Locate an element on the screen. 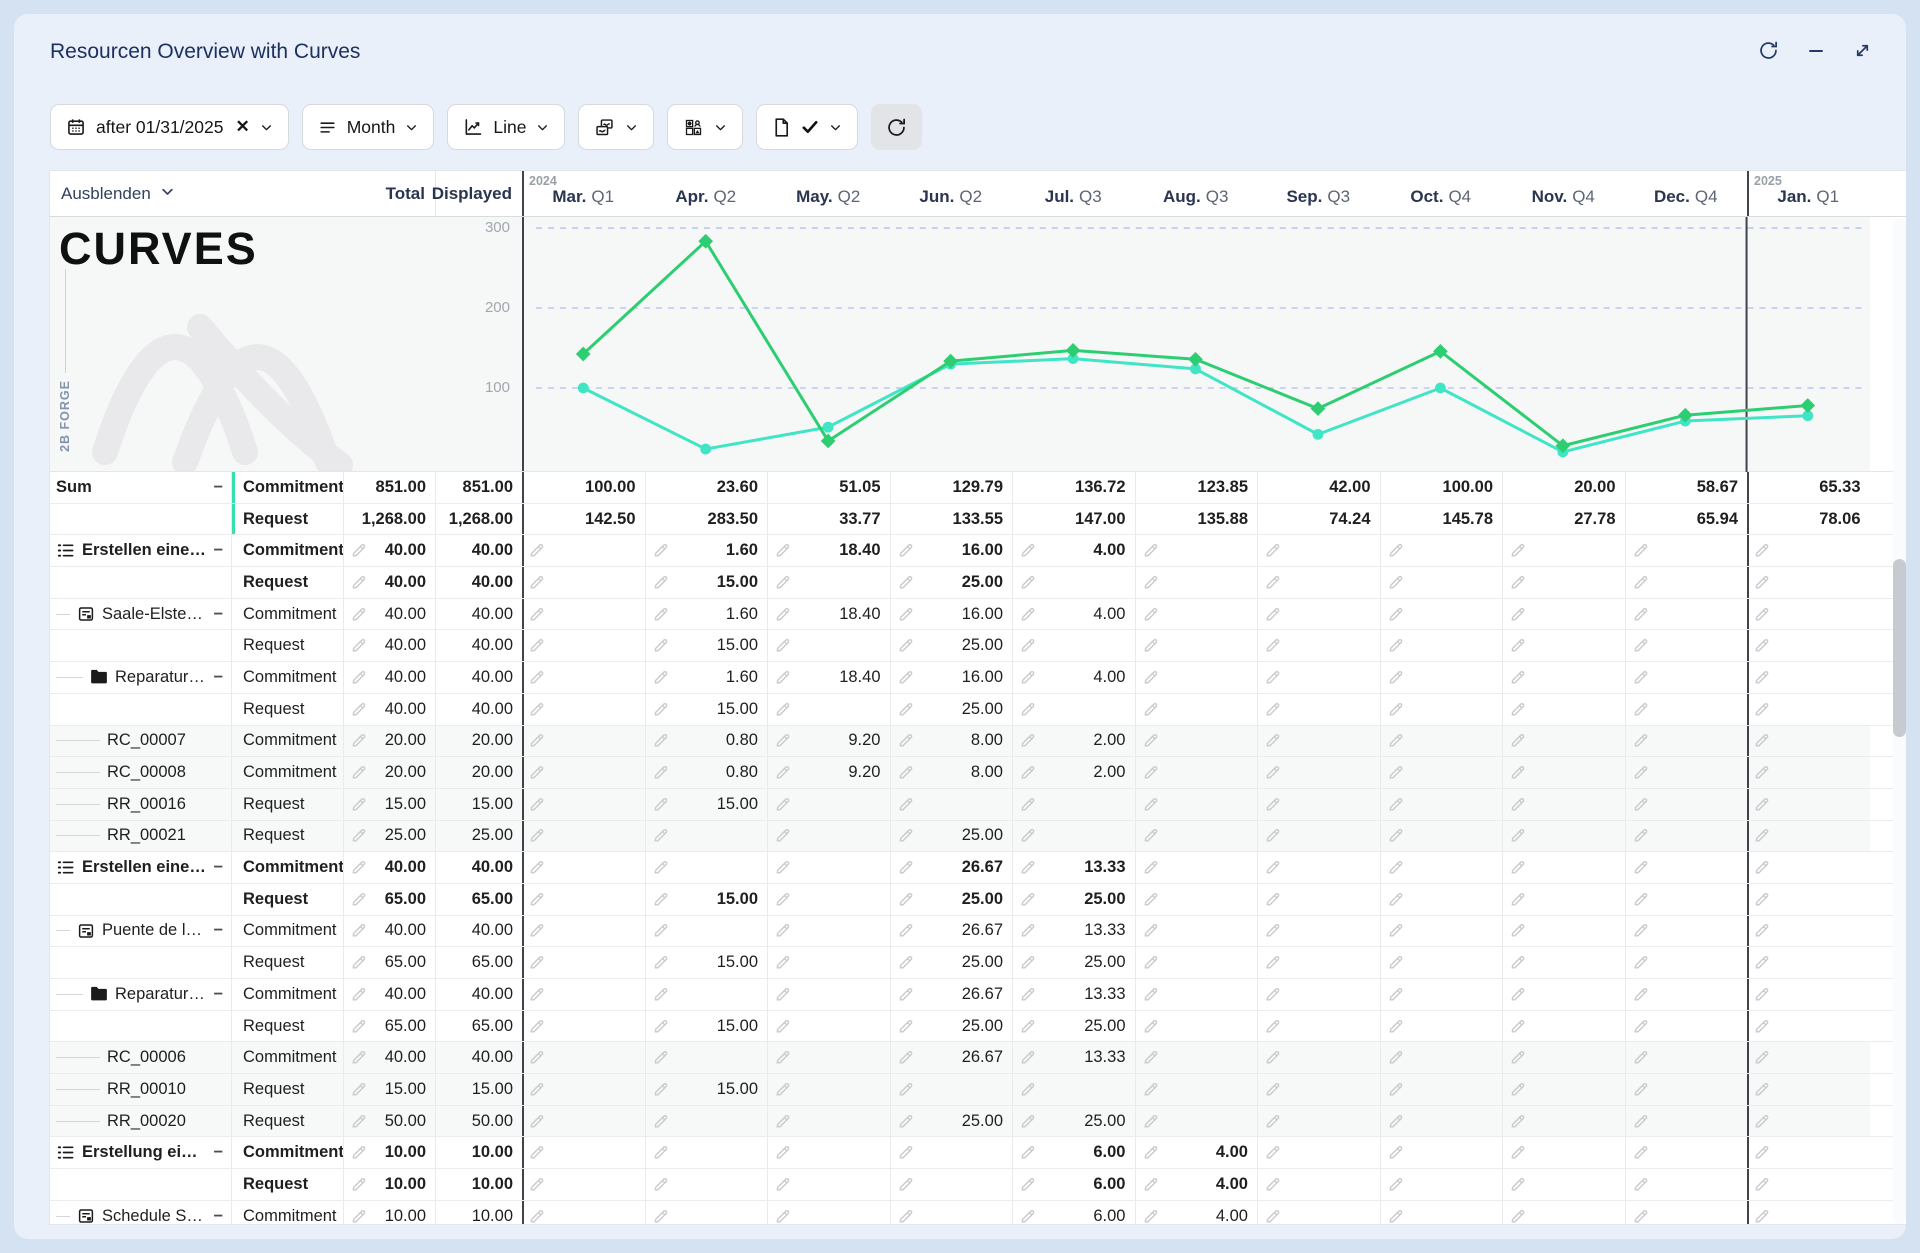 Image resolution: width=1920 pixels, height=1253 pixels. row-name-cell: RC_00007 is located at coordinates (140, 741).